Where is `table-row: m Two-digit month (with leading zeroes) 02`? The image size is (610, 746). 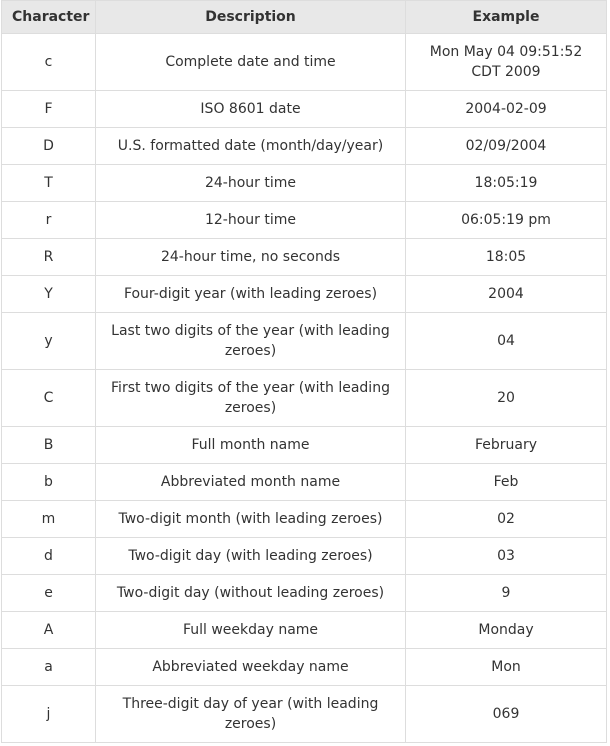 table-row: m Two-digit month (with leading zeroes) 02 is located at coordinates (304, 519).